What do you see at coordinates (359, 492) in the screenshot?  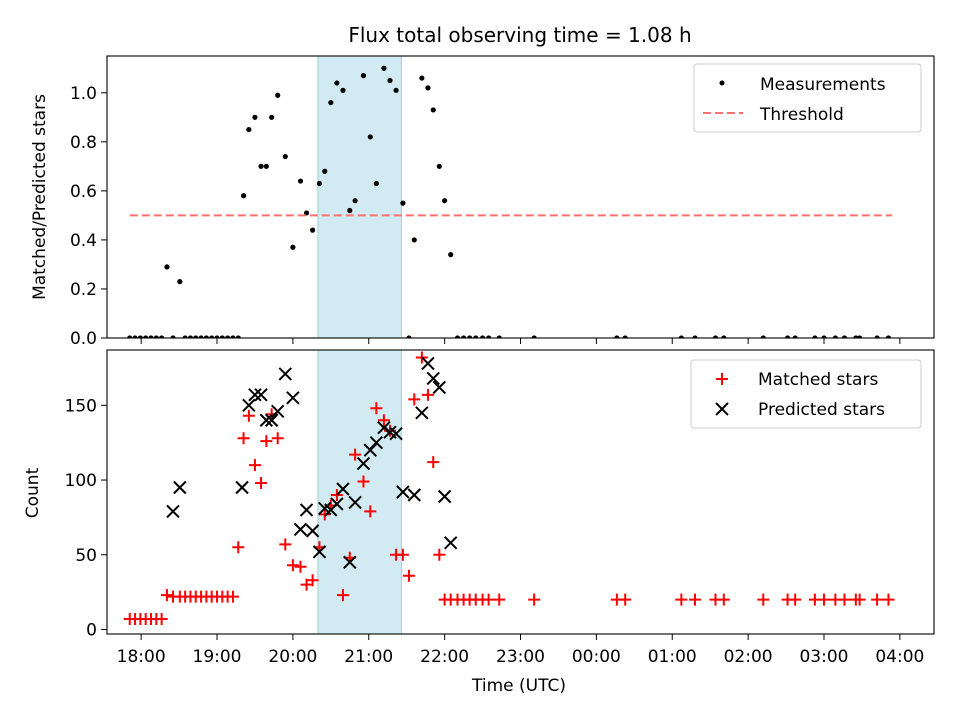 I see `bottom-observing-window` at bounding box center [359, 492].